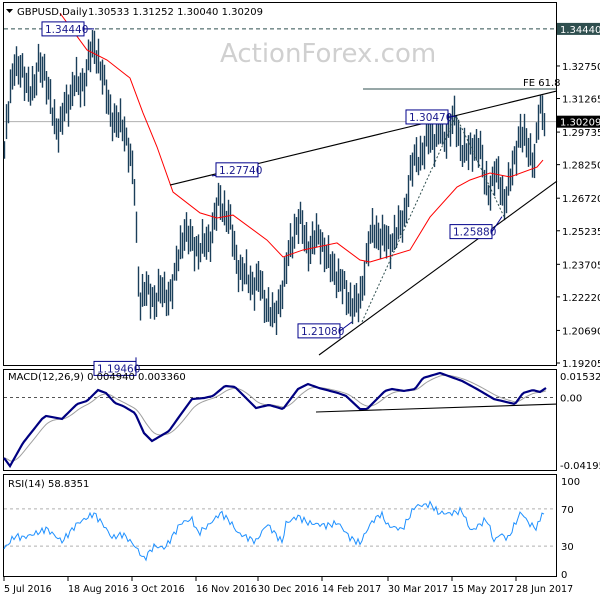 The width and height of the screenshot is (600, 600). I want to click on lower-trendline, so click(438, 268).